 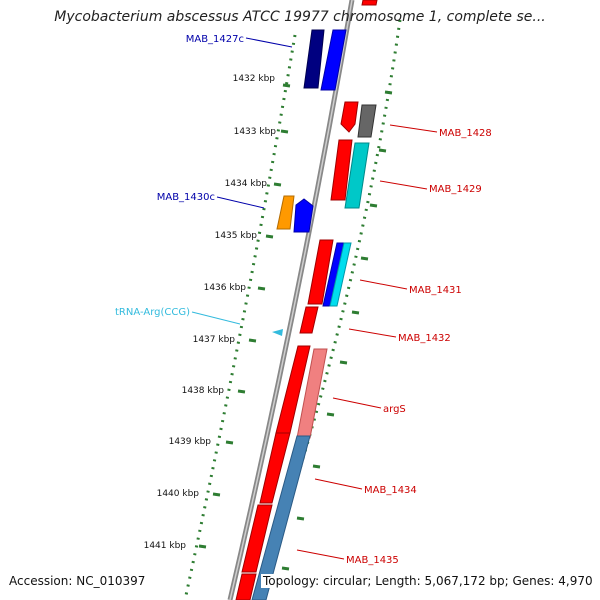 What do you see at coordinates (312, 393) in the screenshot?
I see `gene-args-pink` at bounding box center [312, 393].